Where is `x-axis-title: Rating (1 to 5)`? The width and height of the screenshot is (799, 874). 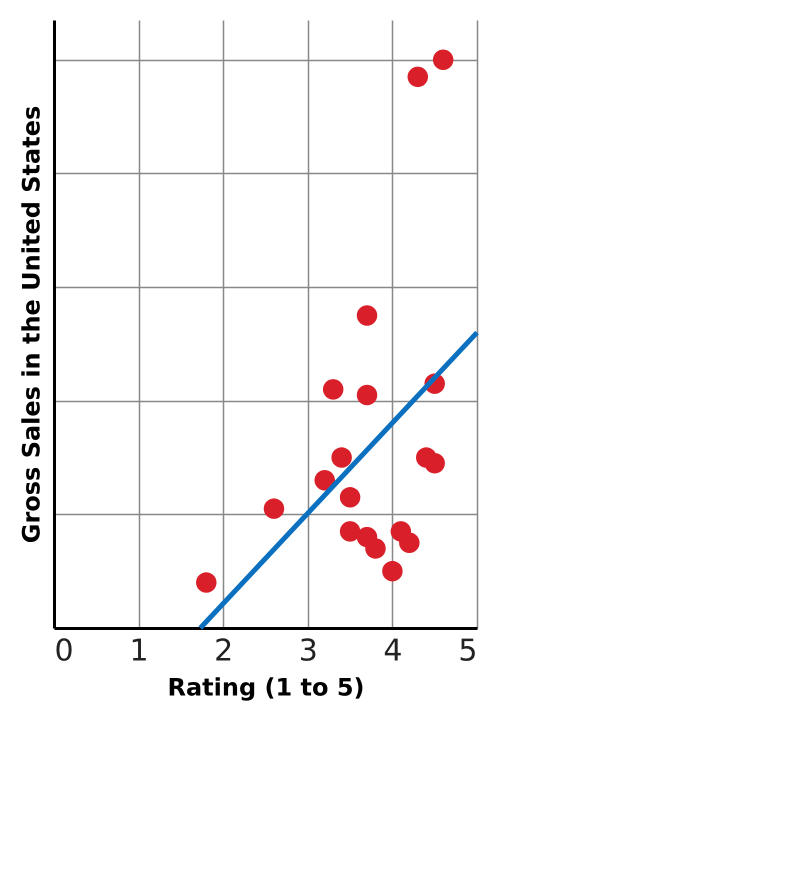
x-axis-title: Rating (1 to 5) is located at coordinates (266, 688).